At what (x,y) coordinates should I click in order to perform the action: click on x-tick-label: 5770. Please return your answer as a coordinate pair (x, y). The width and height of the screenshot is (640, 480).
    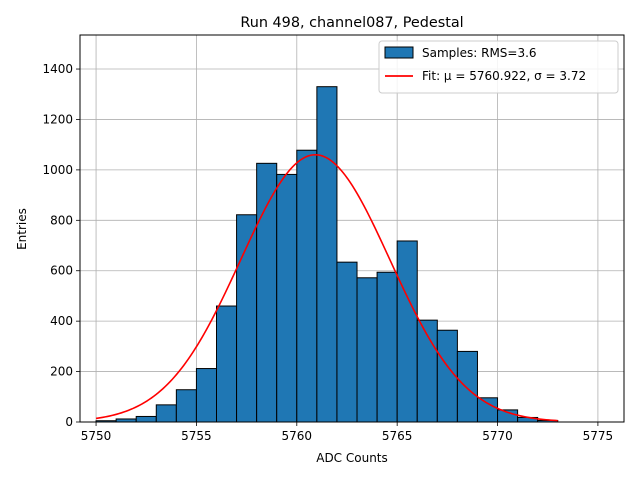
    Looking at the image, I should click on (497, 436).